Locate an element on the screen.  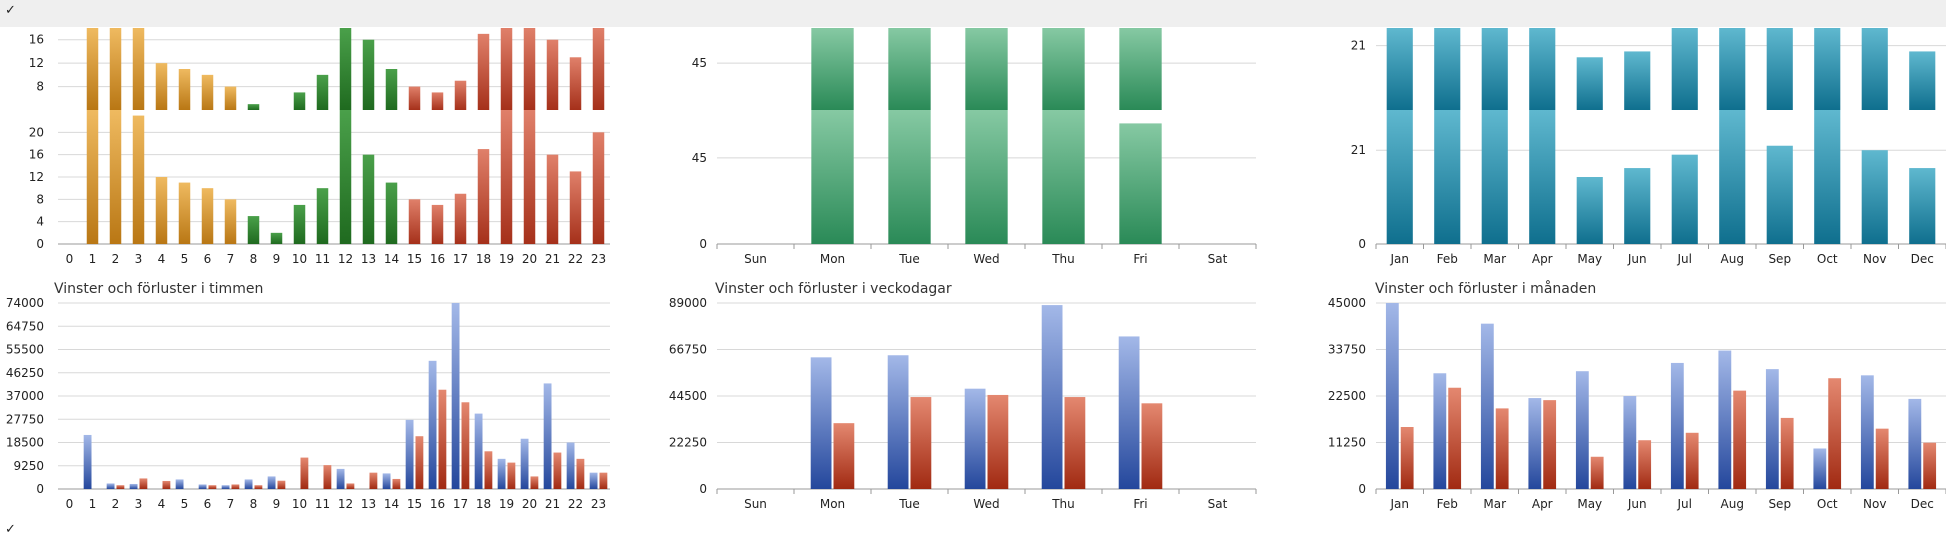
x-tick-label-weekday-wins-losses-0: Sun is located at coordinates (755, 504).